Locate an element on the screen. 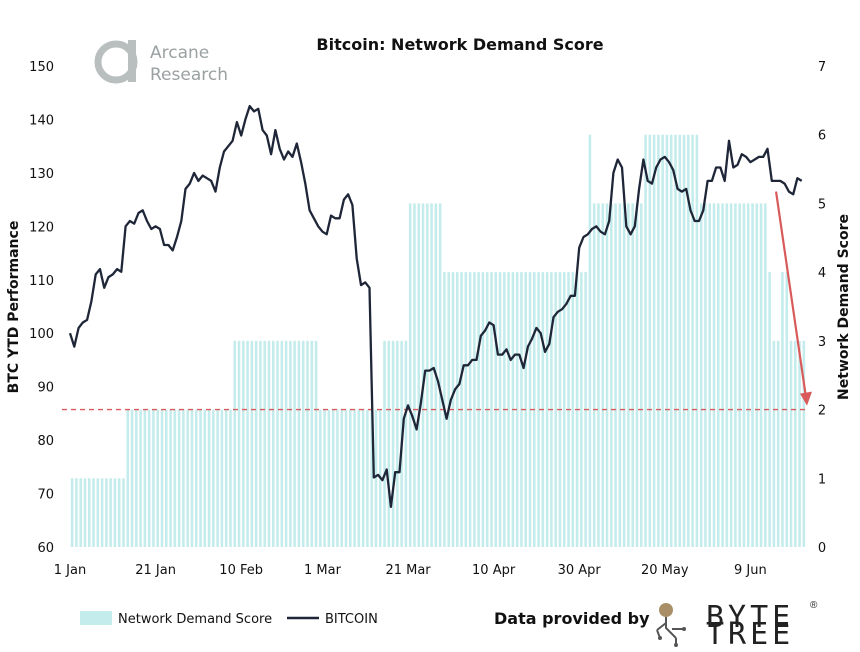 This screenshot has height=652, width=860. logo-line1: Arcane is located at coordinates (180, 53).